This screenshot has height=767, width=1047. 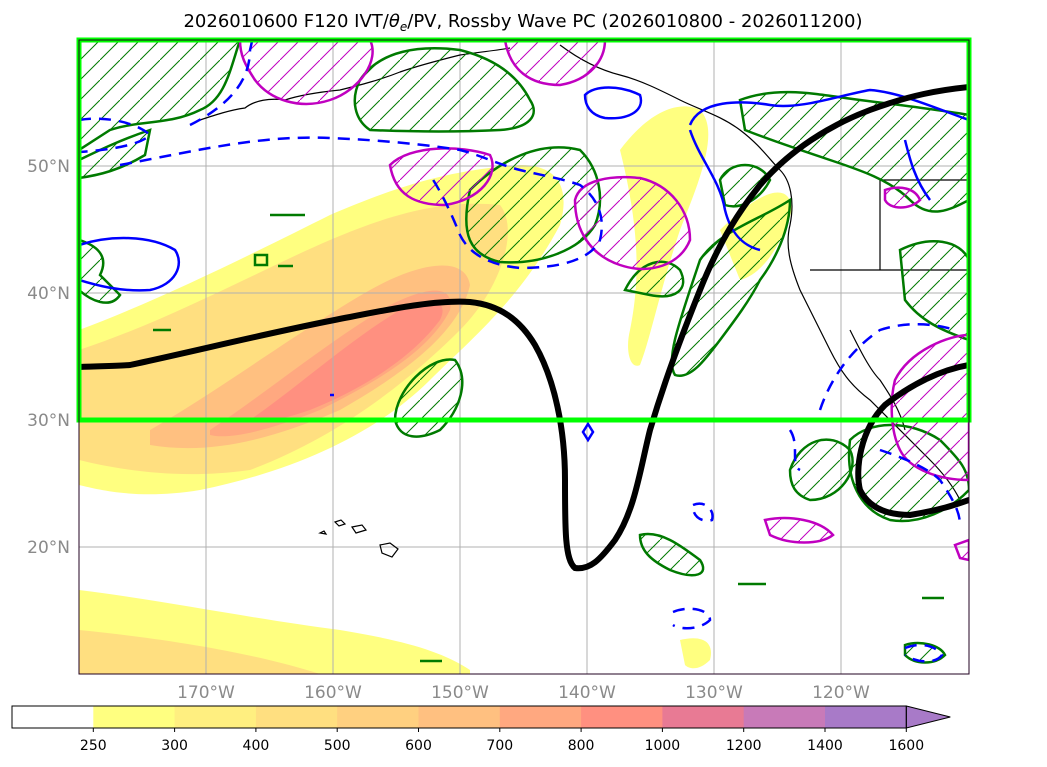 What do you see at coordinates (906, 746) in the screenshot?
I see `colorbar-tick-label: 1600` at bounding box center [906, 746].